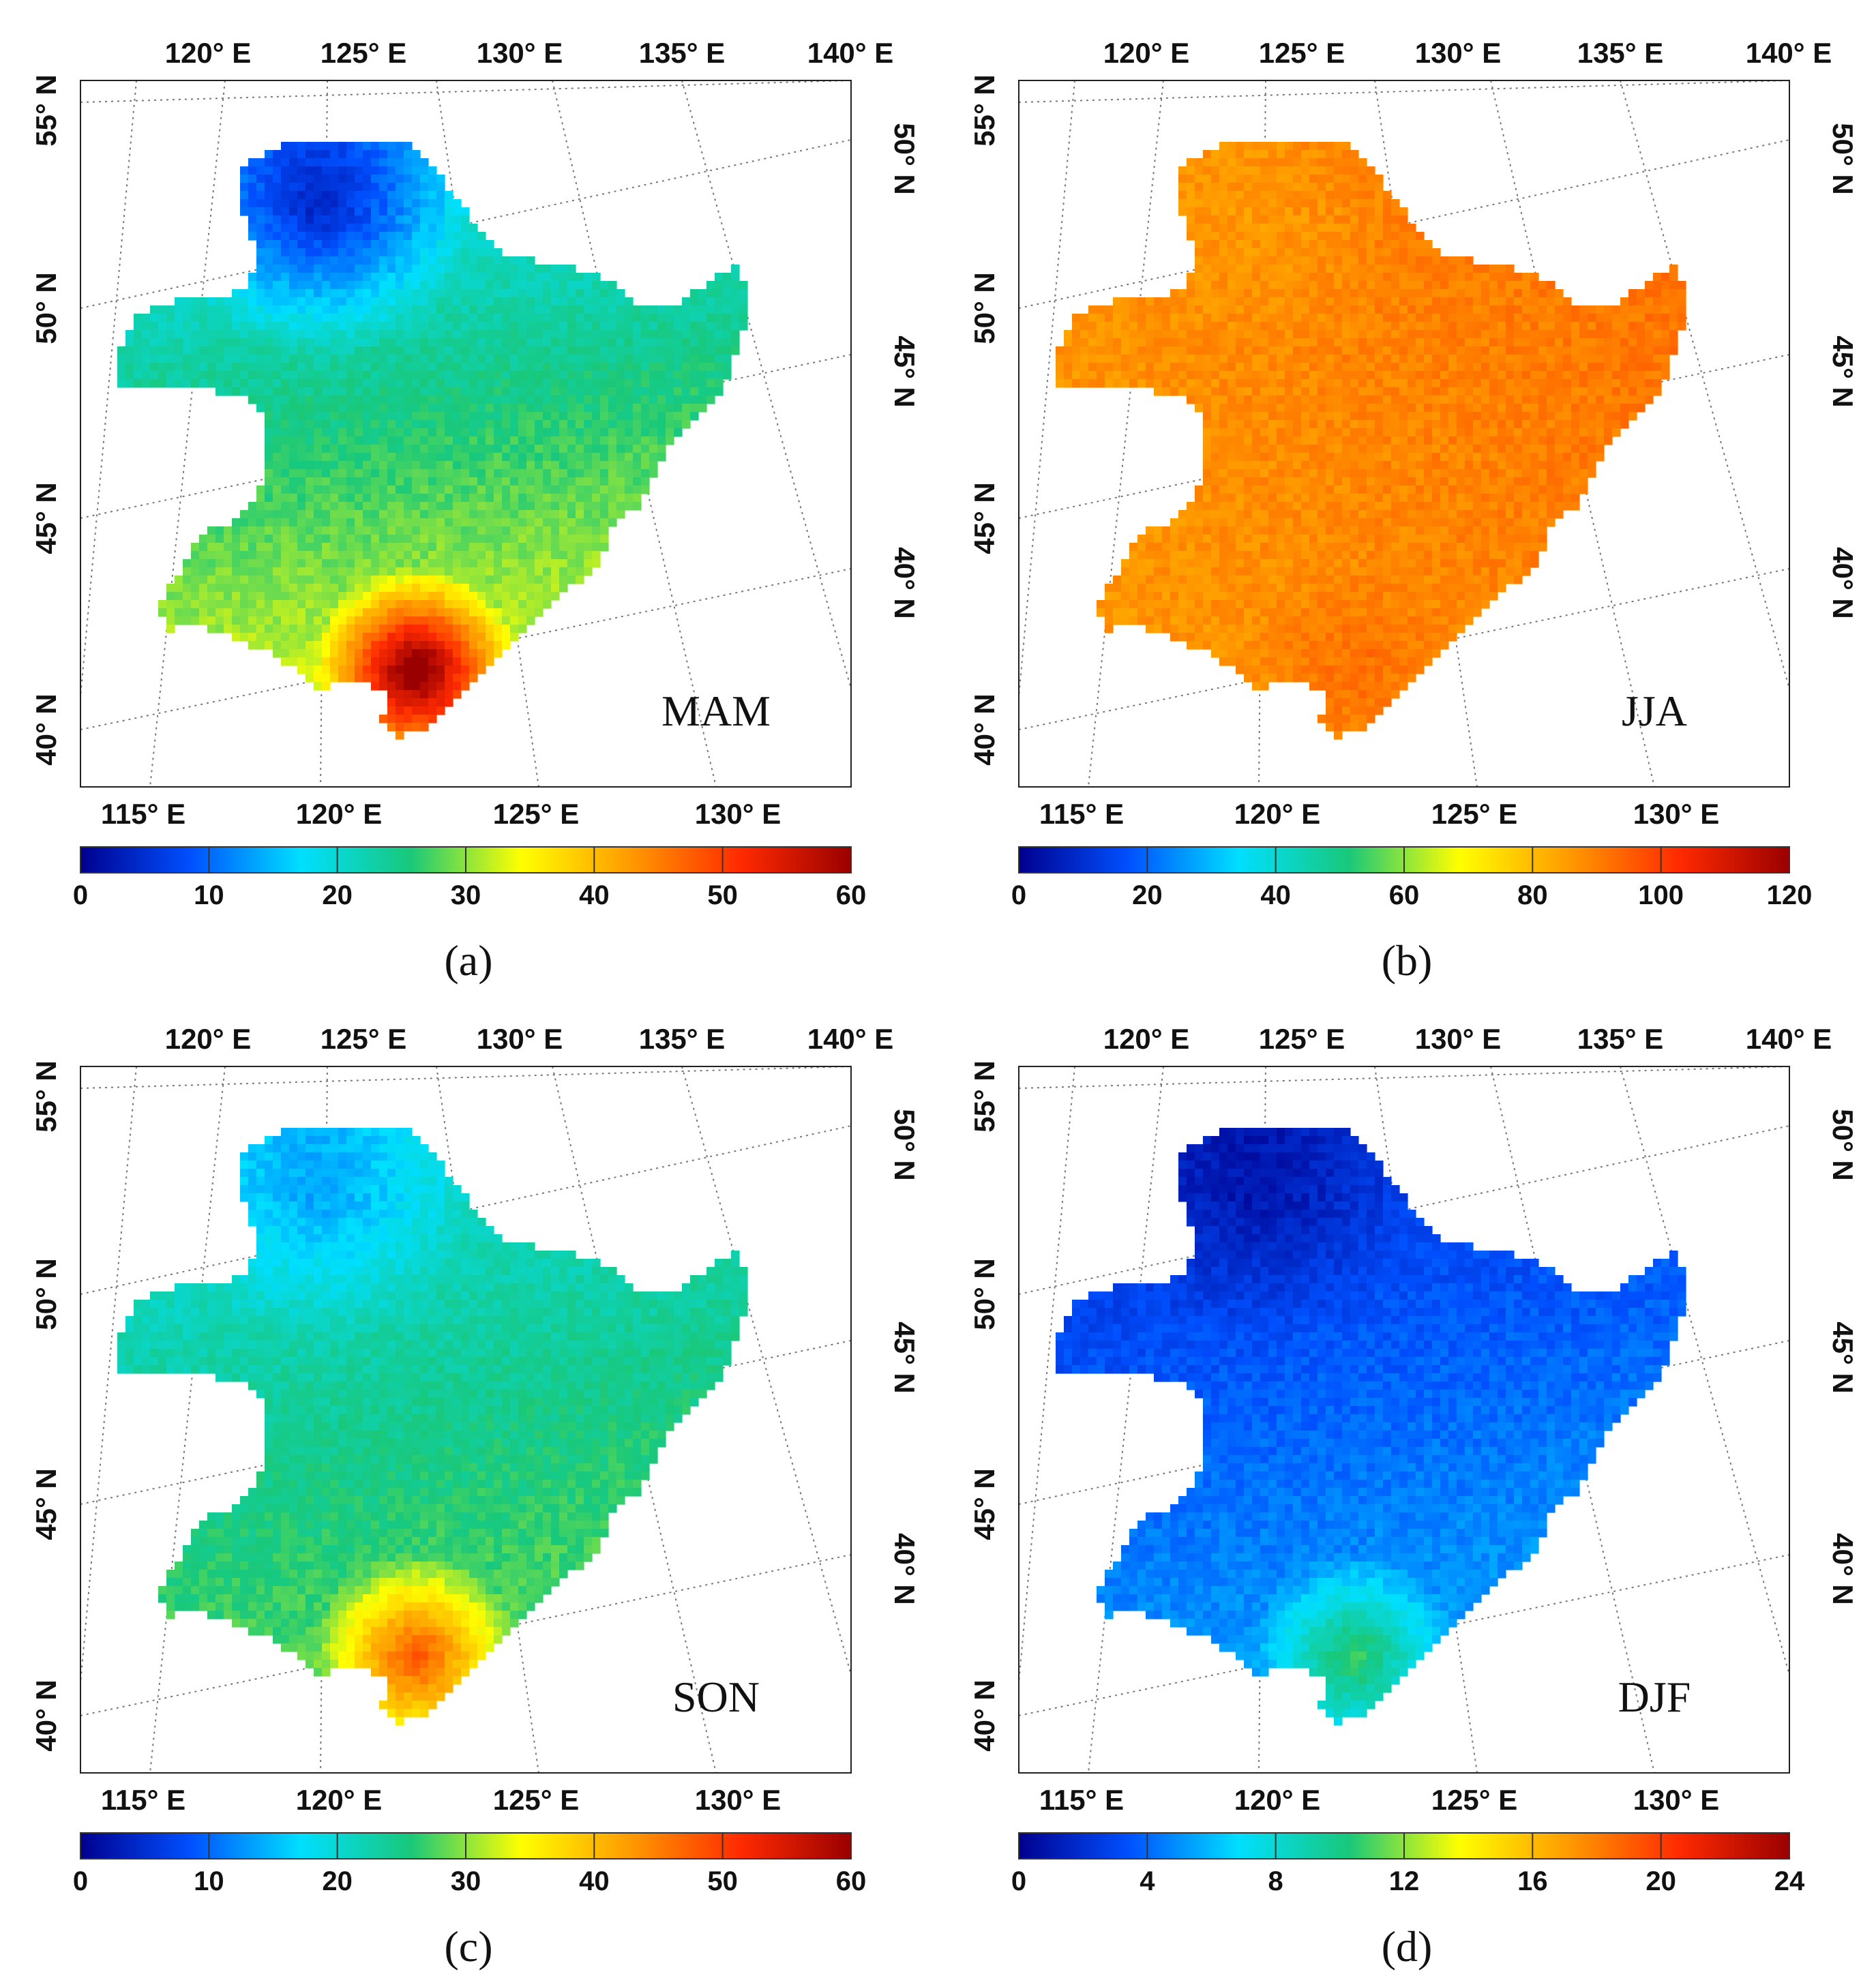 The height and width of the screenshot is (1972, 1876). I want to click on season-label: JJA, so click(1654, 711).